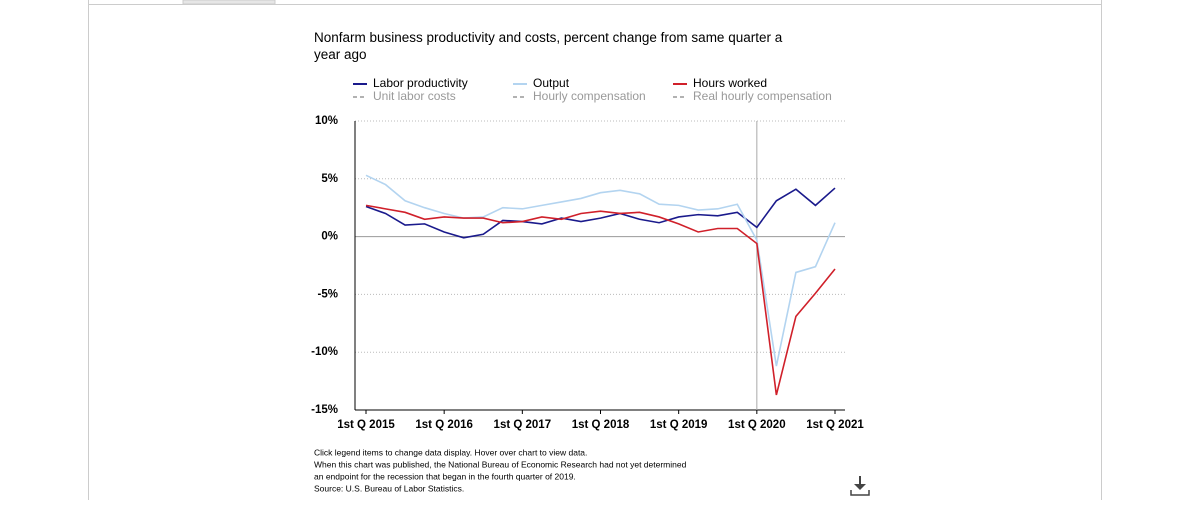  I want to click on y-tick-label: -5%, so click(328, 294).